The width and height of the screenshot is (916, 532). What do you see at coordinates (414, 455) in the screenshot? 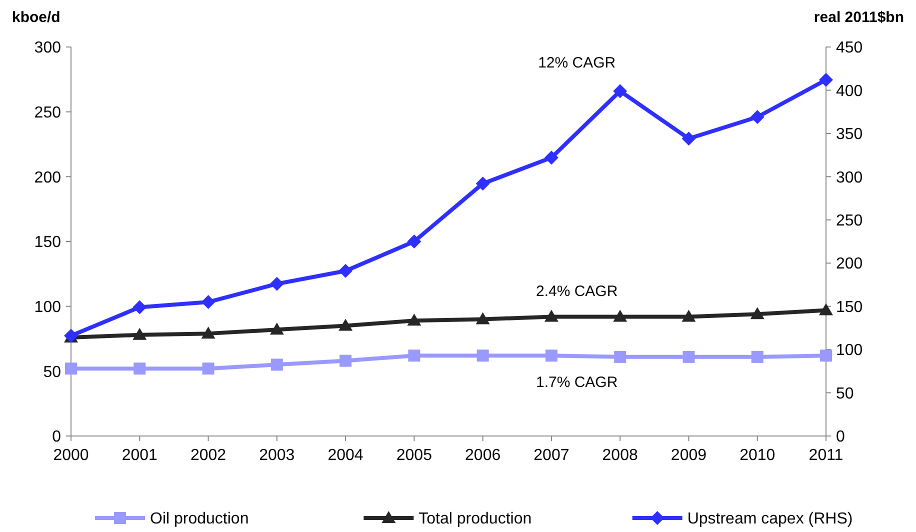
I see `x-tick-label: 2005` at bounding box center [414, 455].